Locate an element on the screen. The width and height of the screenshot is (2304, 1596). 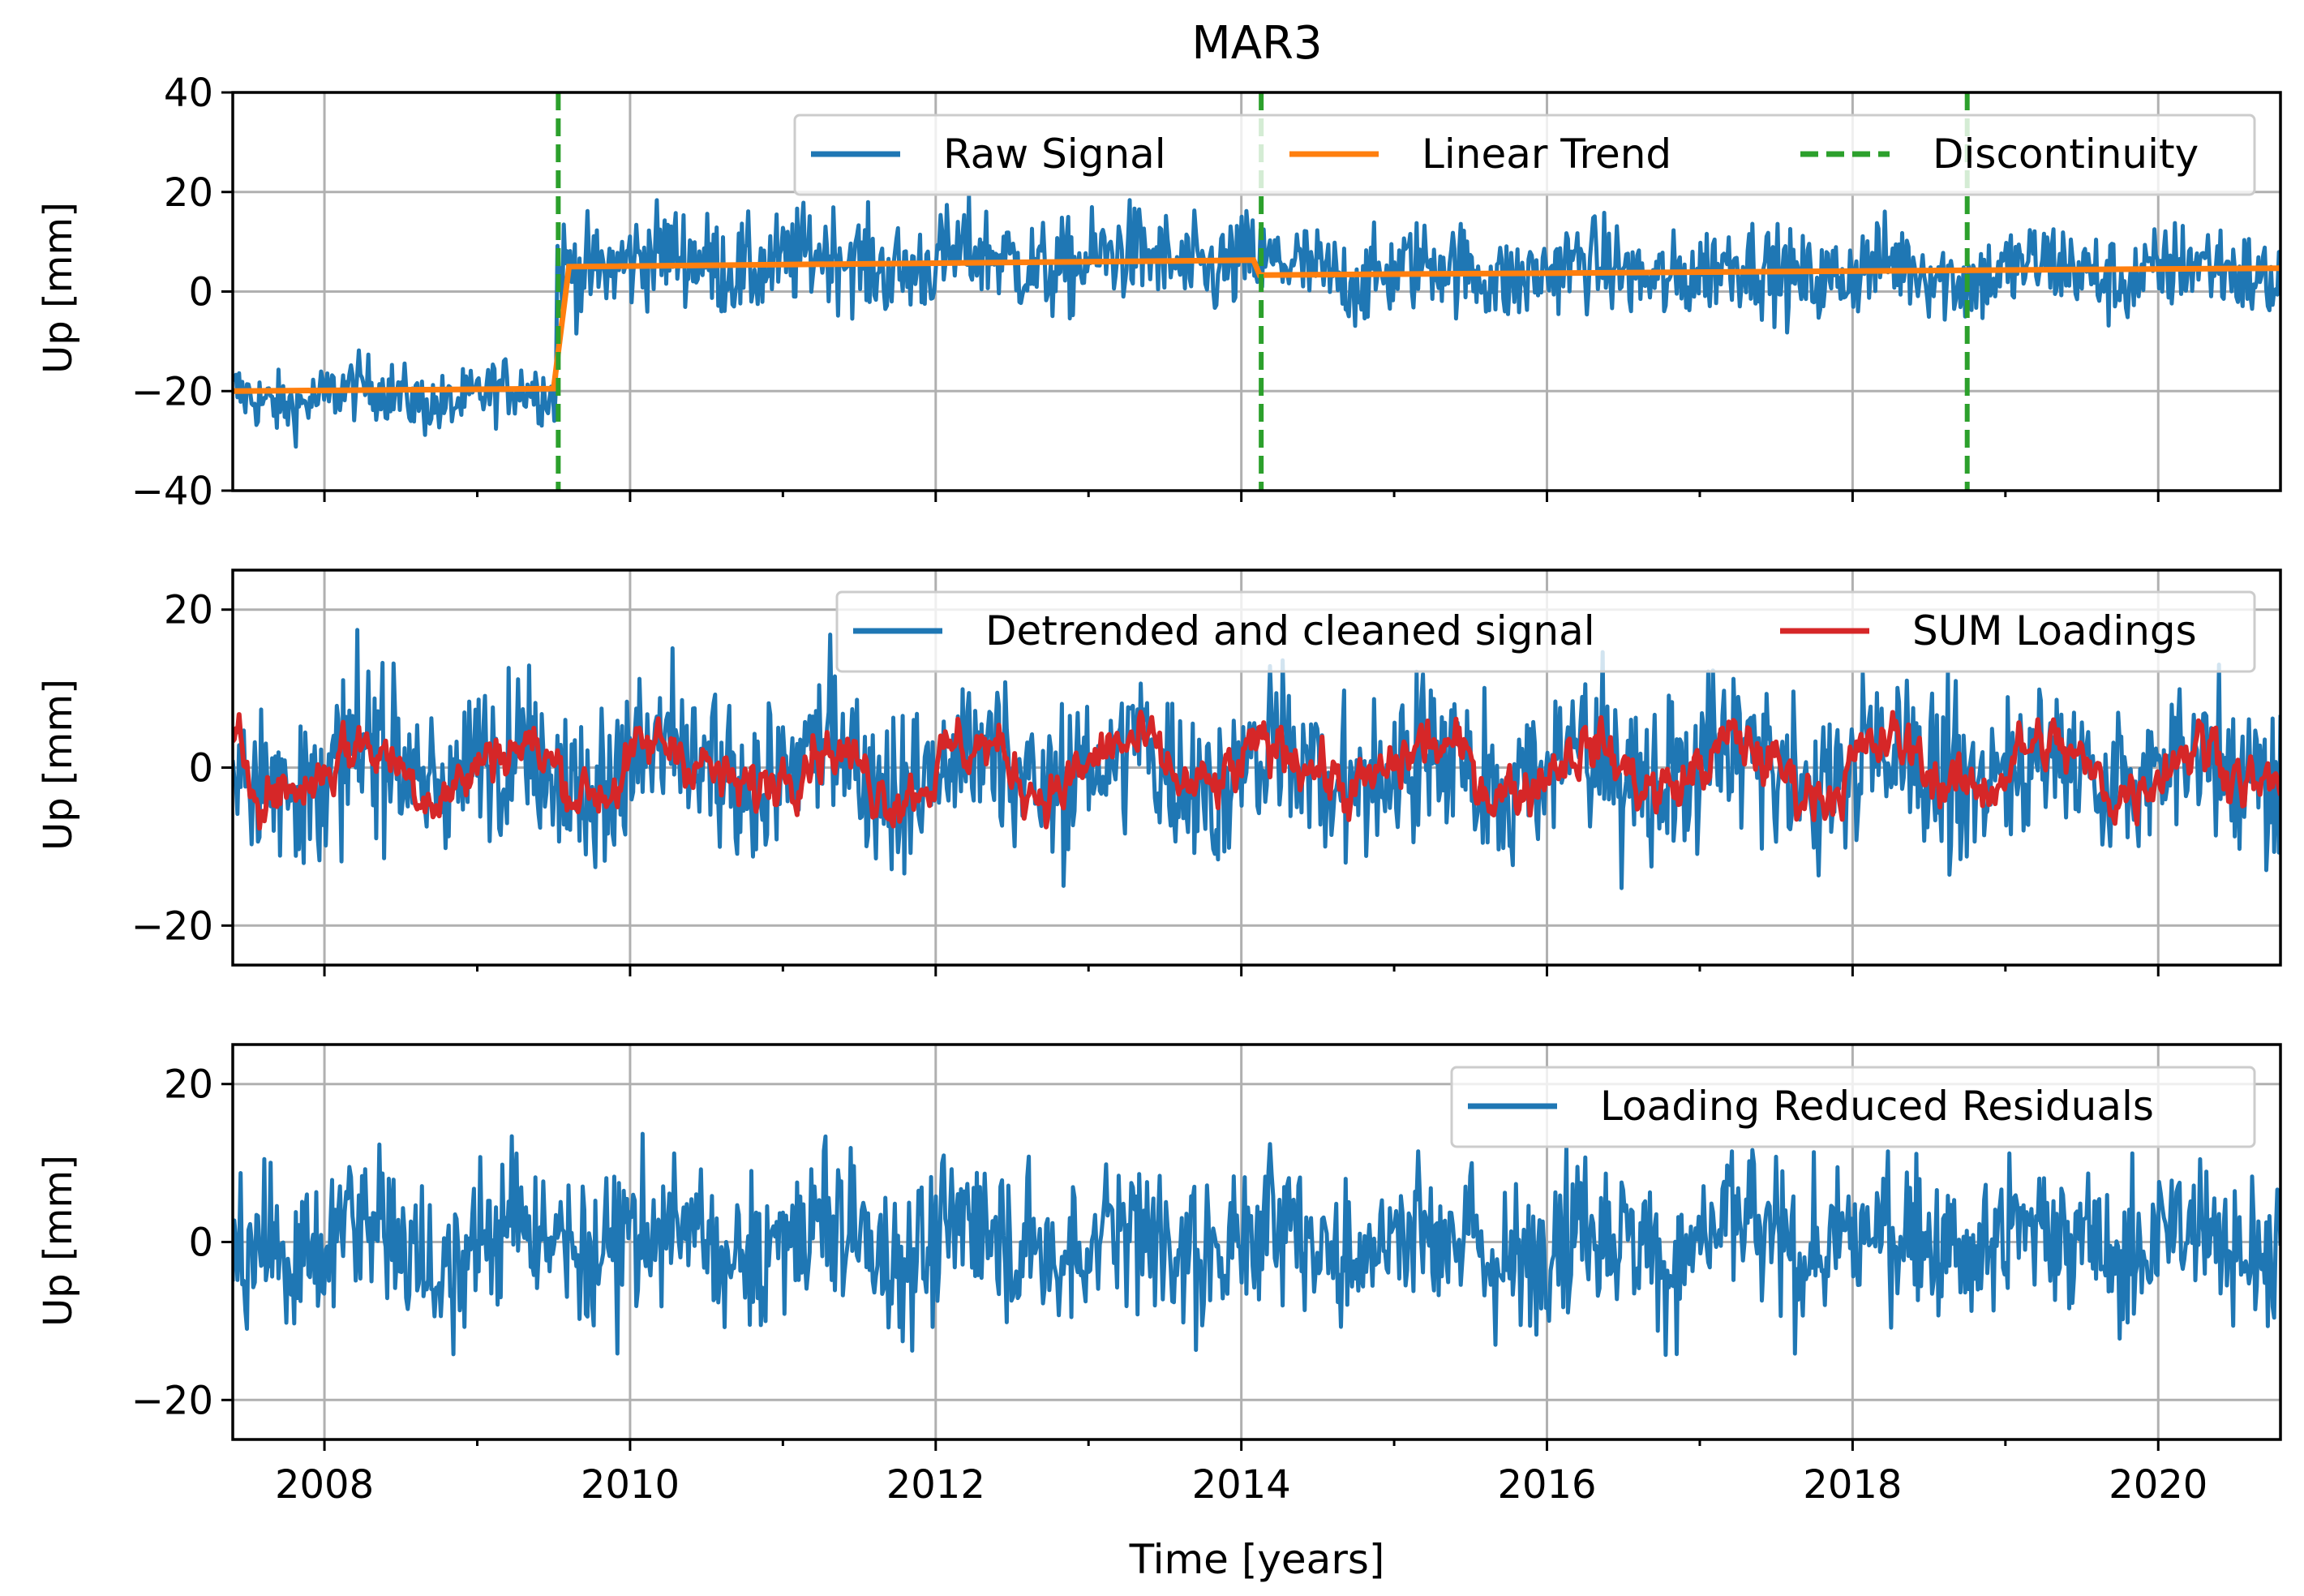
chart-title: MAR3 is located at coordinates (1257, 43).